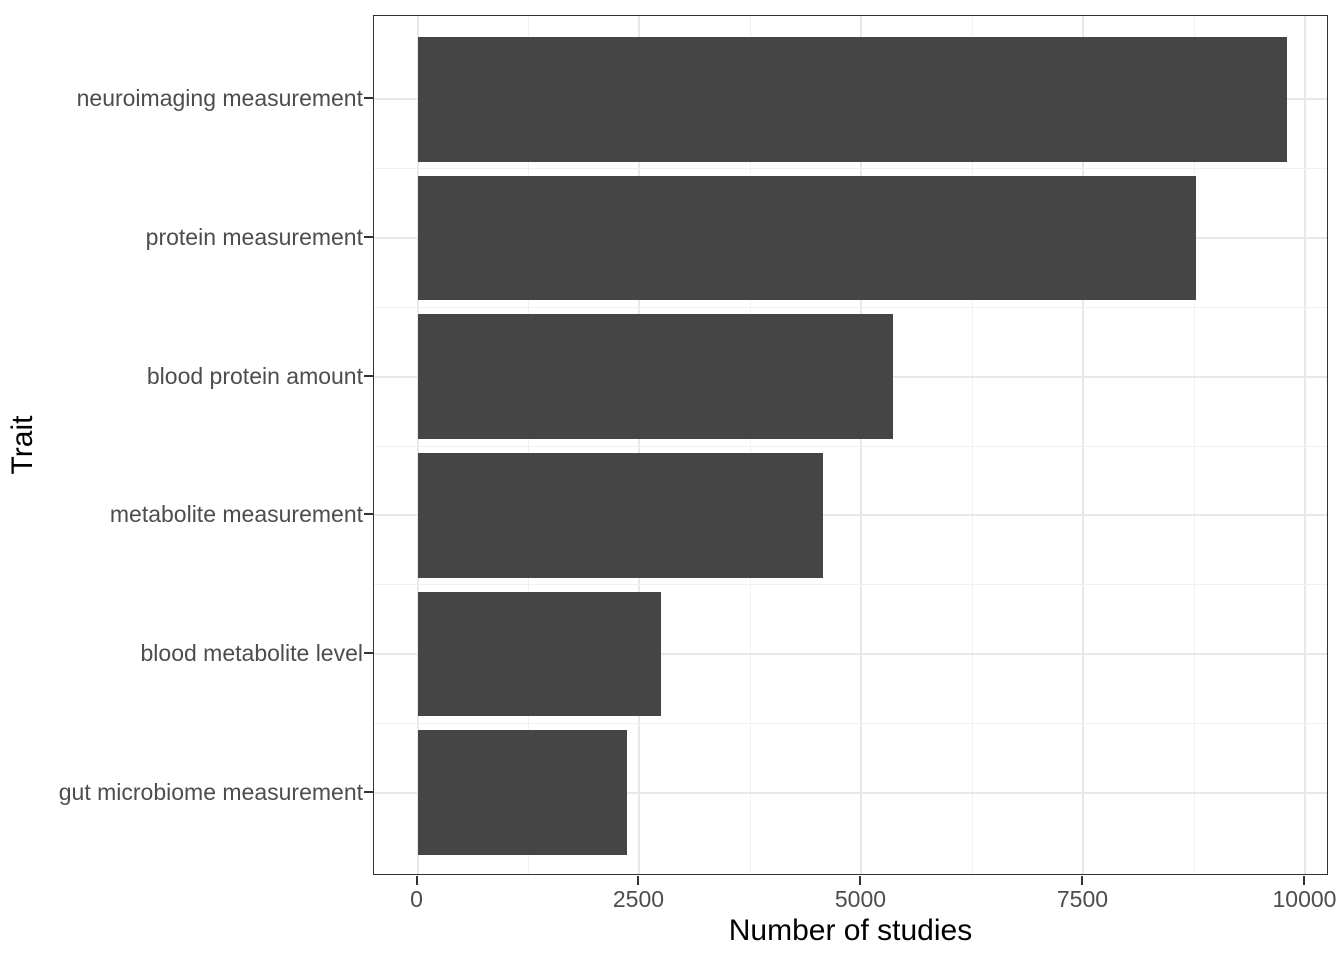 The width and height of the screenshot is (1344, 960). I want to click on x-tick-label: 7500, so click(1082, 899).